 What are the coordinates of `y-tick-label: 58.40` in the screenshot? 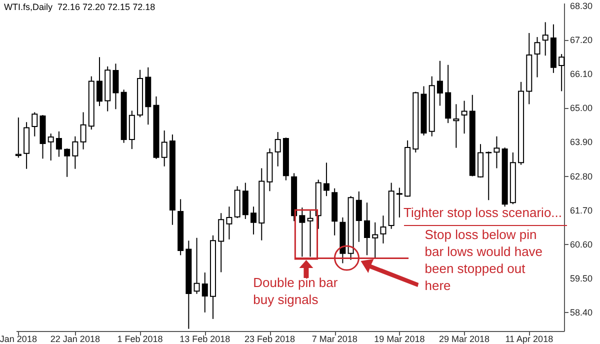 It's located at (581, 312).